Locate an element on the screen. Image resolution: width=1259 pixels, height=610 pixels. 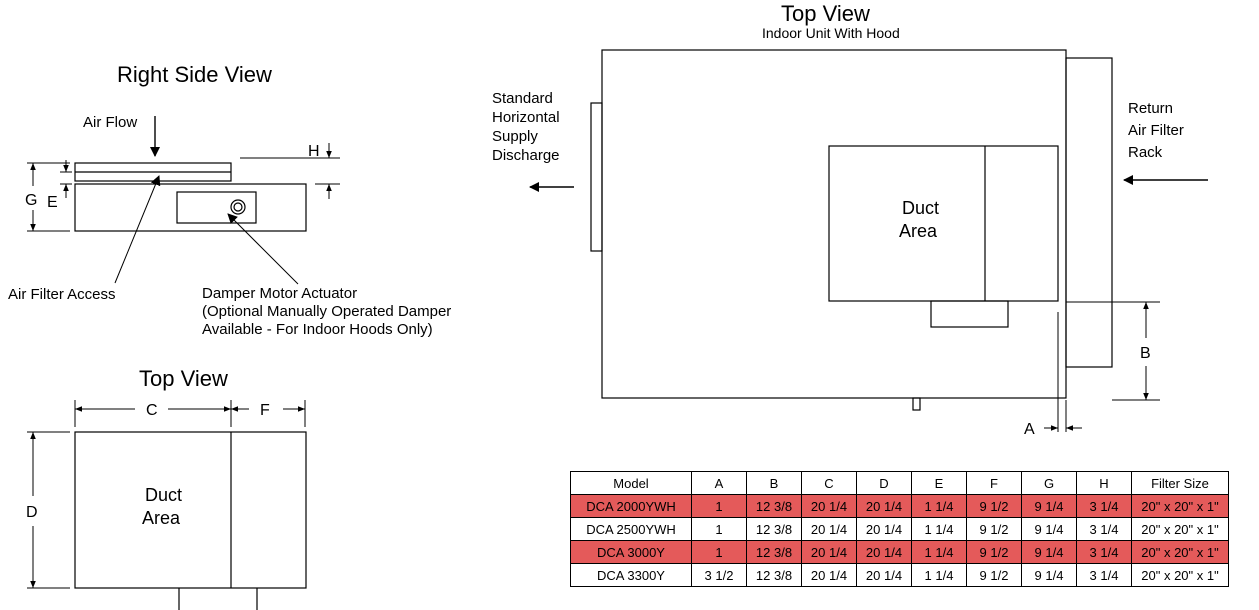
return-label-line2: Air Filter is located at coordinates (1156, 130).